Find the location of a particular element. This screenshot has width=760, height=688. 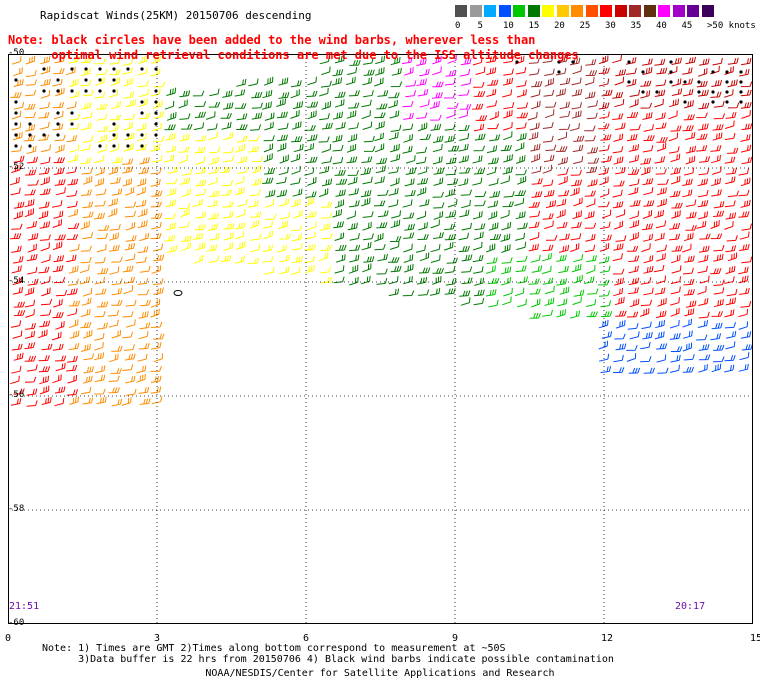

lat-label: -60 is located at coordinates (16, 623).